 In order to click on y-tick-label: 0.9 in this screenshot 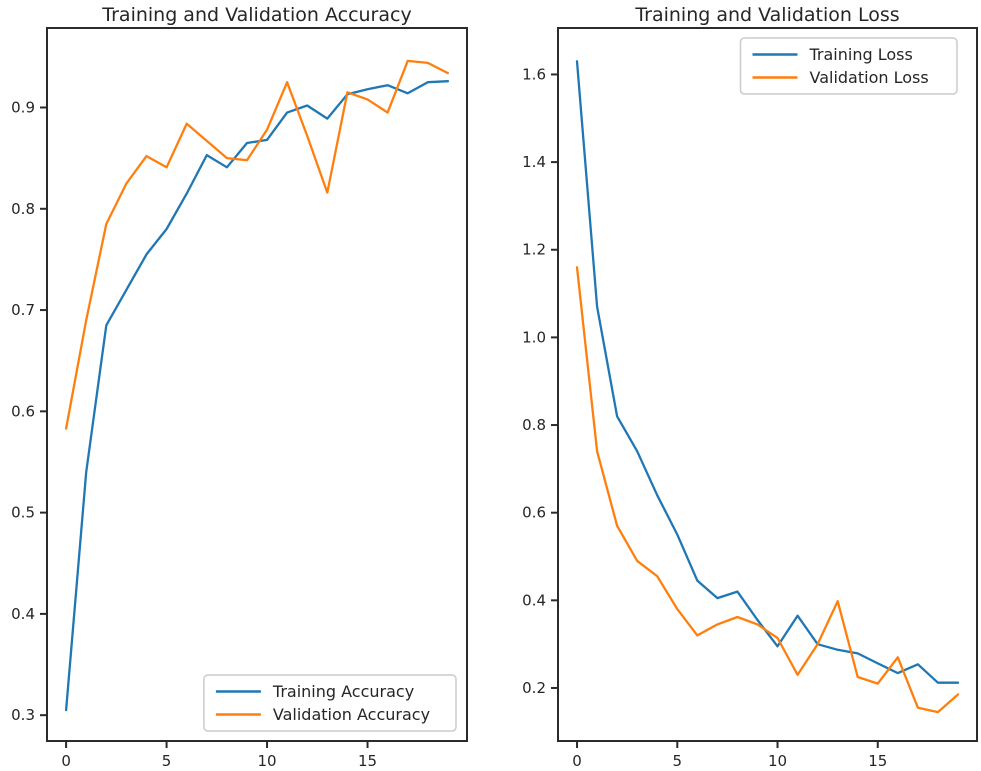, I will do `click(23, 108)`.